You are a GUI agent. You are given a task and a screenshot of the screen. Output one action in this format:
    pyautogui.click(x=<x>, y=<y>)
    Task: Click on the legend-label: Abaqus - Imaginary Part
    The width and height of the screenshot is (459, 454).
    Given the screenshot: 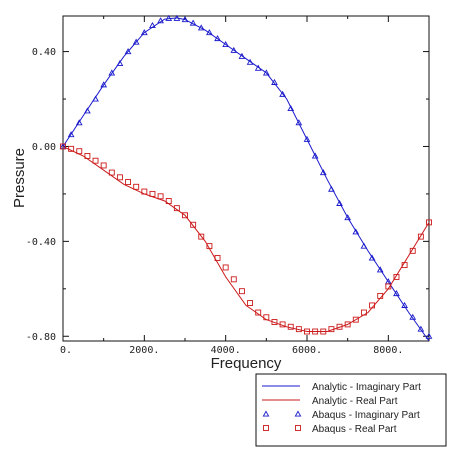 What is the action you would take?
    pyautogui.click(x=366, y=415)
    